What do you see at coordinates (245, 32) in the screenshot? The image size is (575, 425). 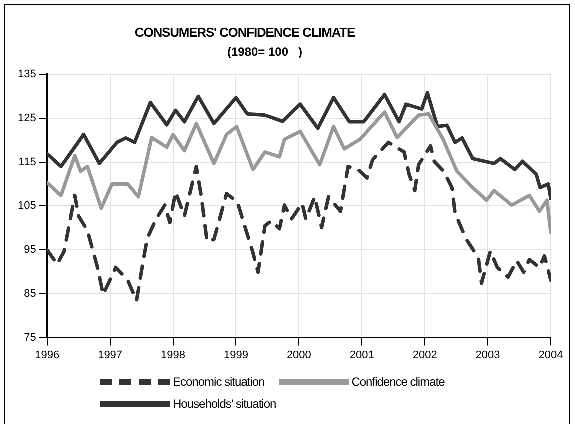 I see `chart-title: CONSUMERS' CONFIDENCE CLIMATE` at bounding box center [245, 32].